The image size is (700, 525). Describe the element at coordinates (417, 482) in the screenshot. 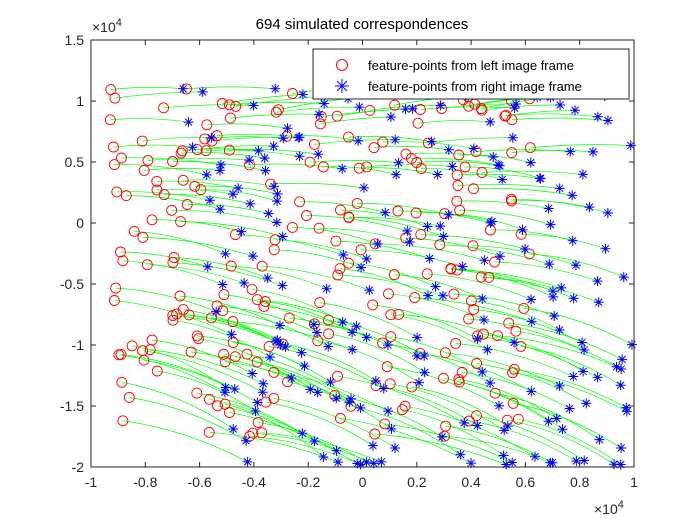

I see `x-tick-label: 0.2` at that location.